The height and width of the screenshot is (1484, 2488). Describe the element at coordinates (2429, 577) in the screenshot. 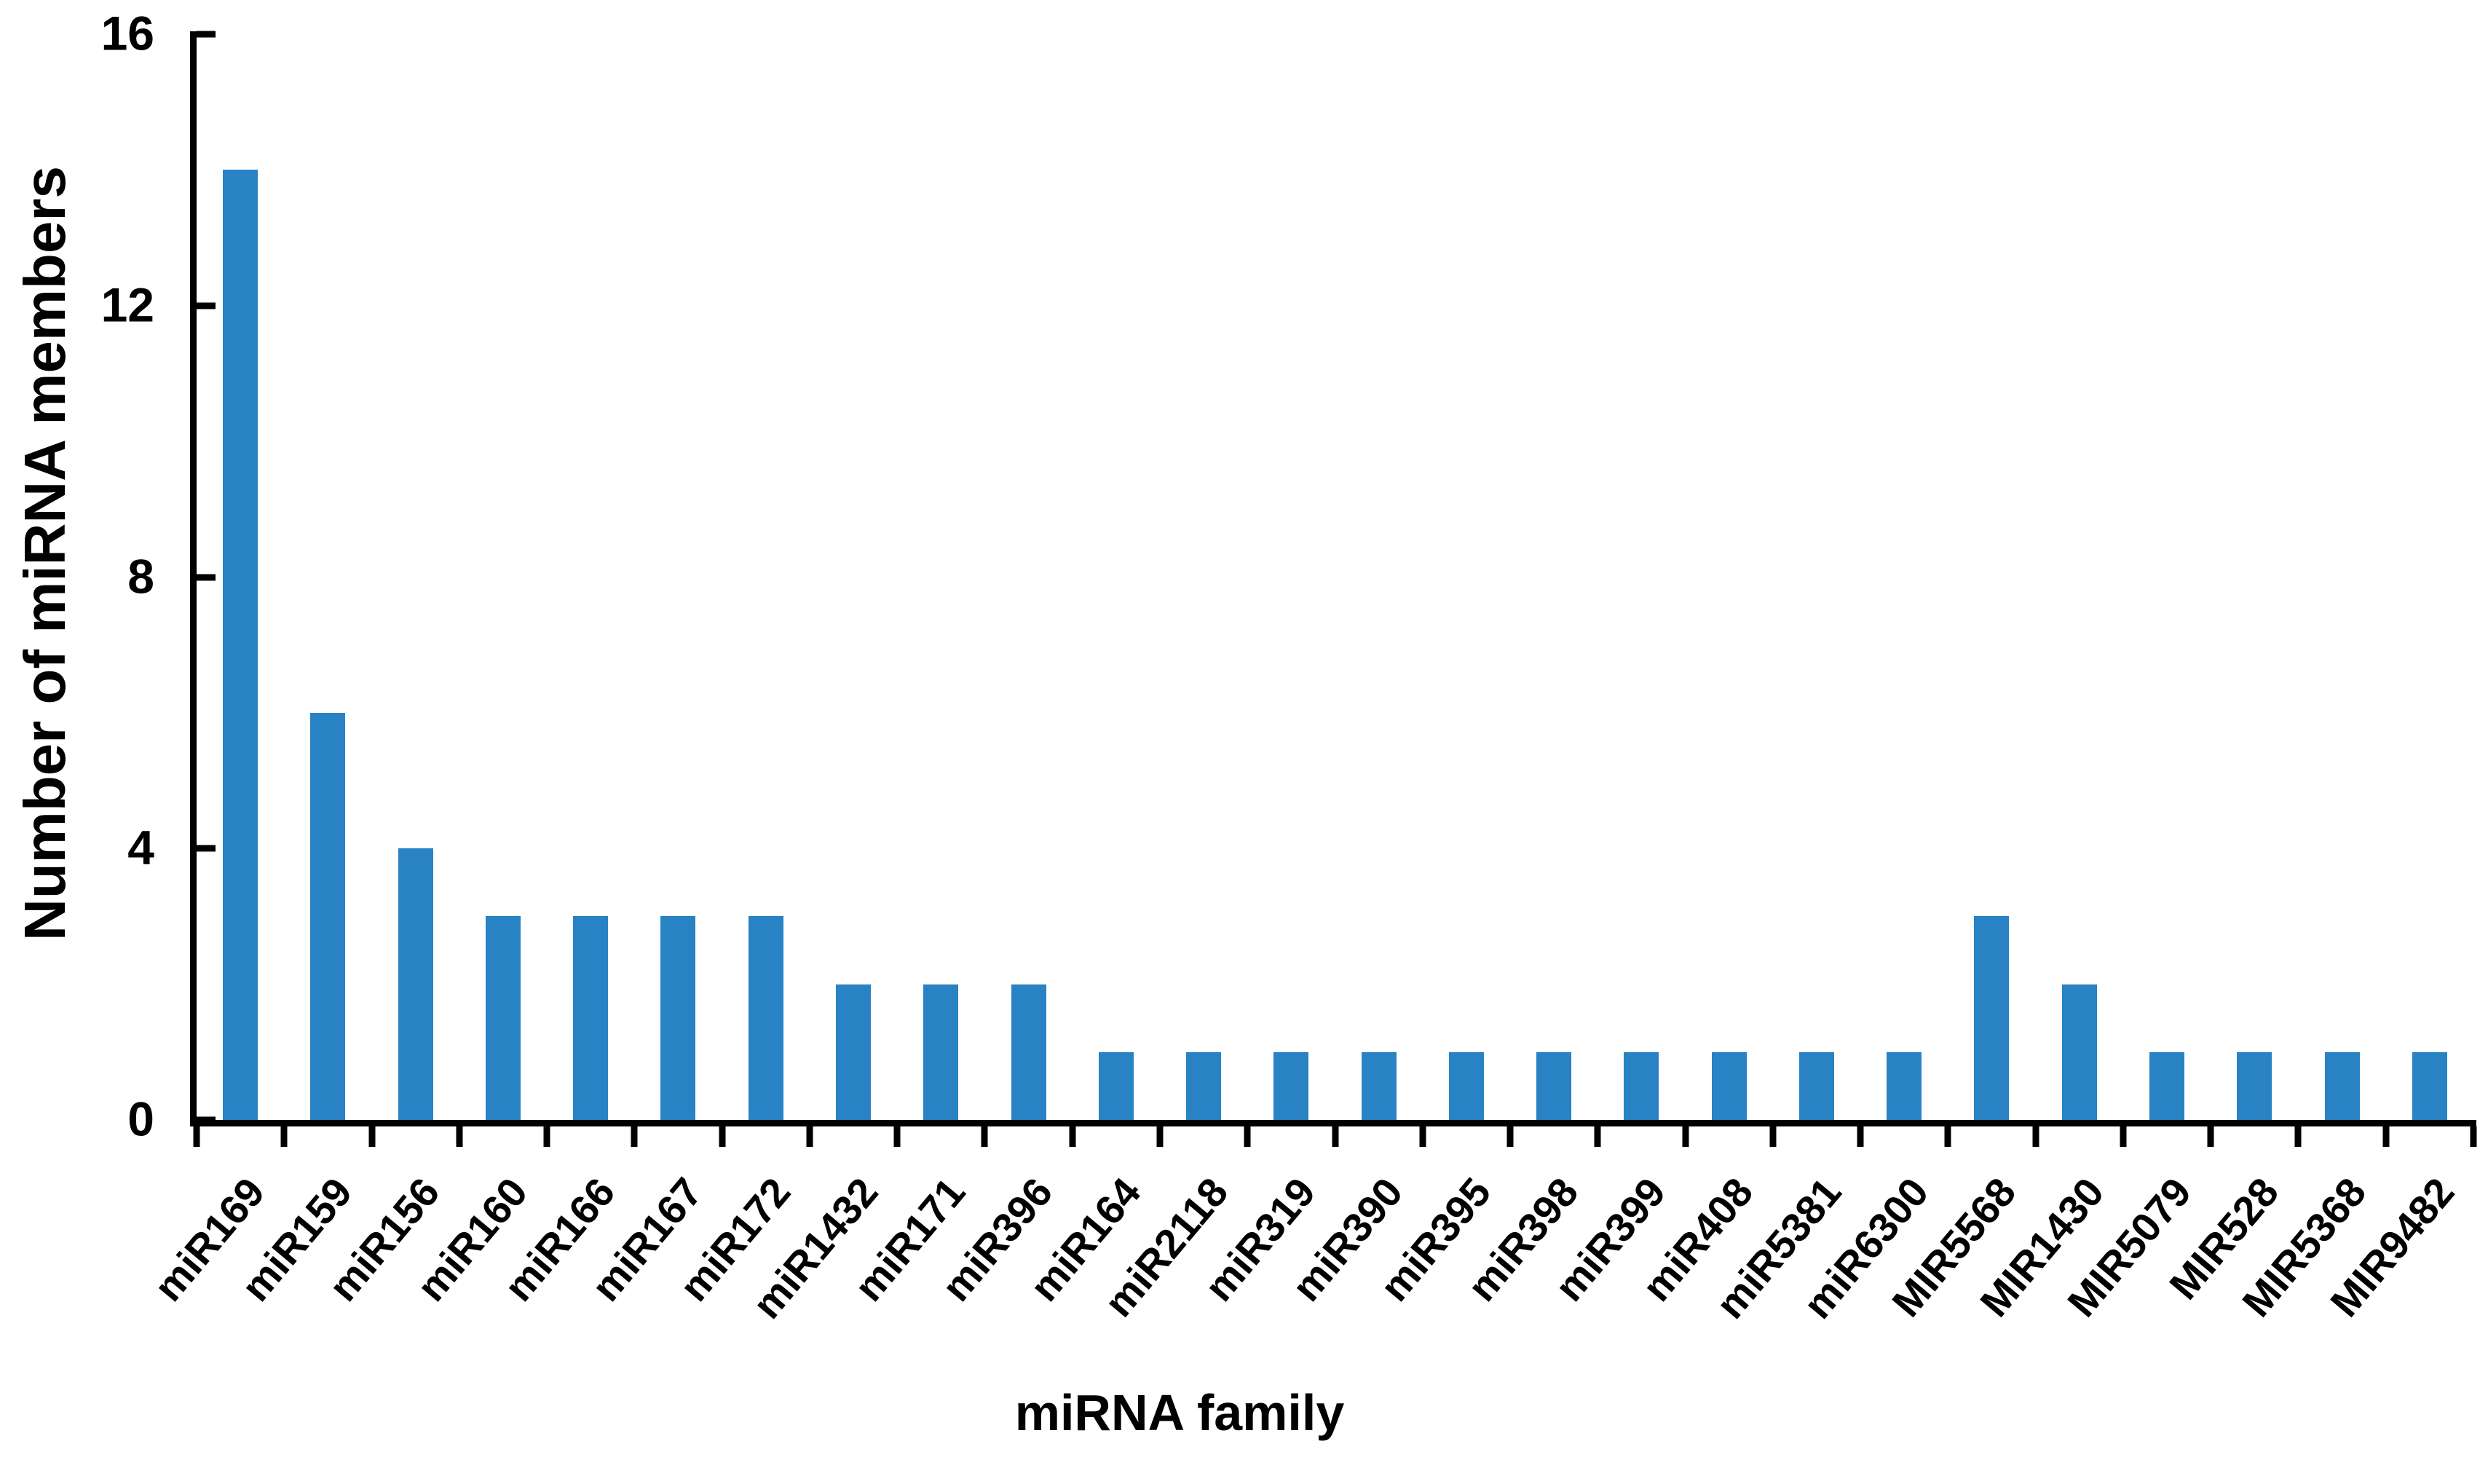

I see `bar-slot-MIR9482` at that location.